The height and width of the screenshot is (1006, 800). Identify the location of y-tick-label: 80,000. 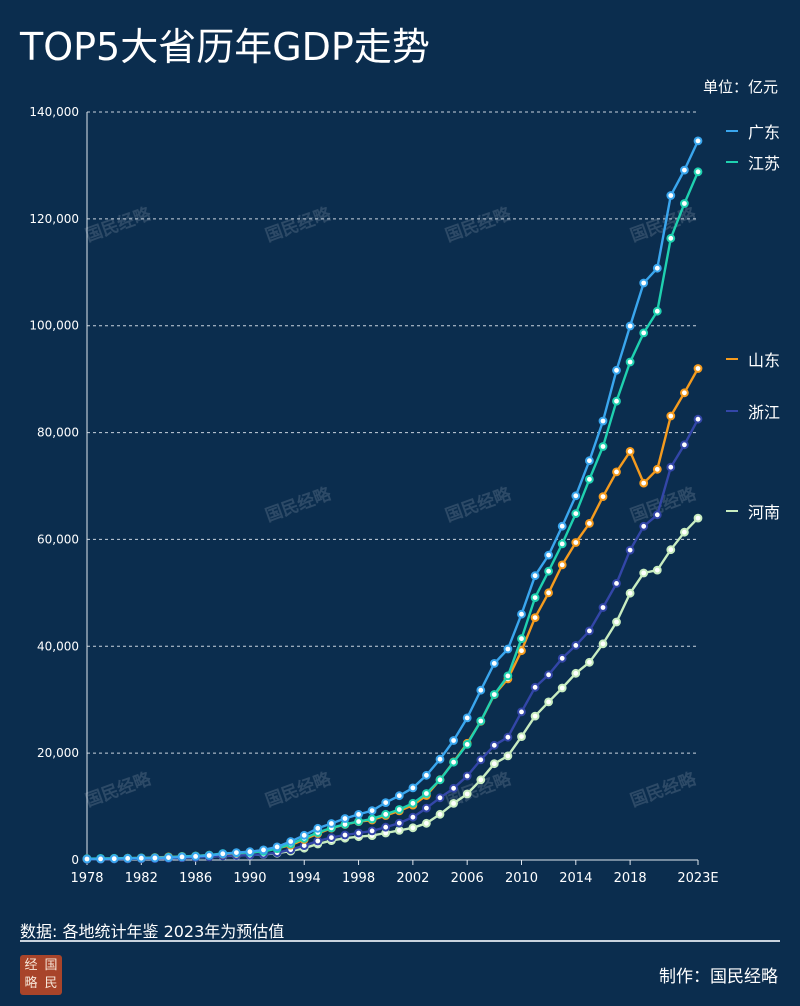
(58, 433).